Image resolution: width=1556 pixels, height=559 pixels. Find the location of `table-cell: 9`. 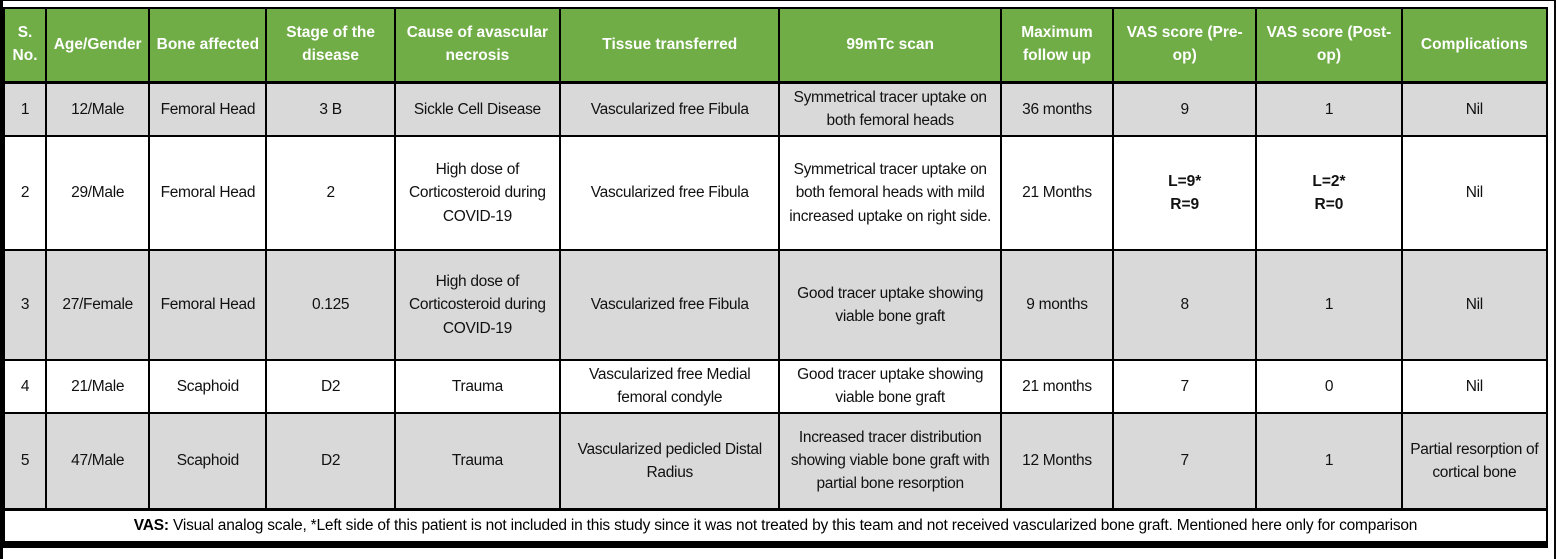

table-cell: 9 is located at coordinates (1185, 109).